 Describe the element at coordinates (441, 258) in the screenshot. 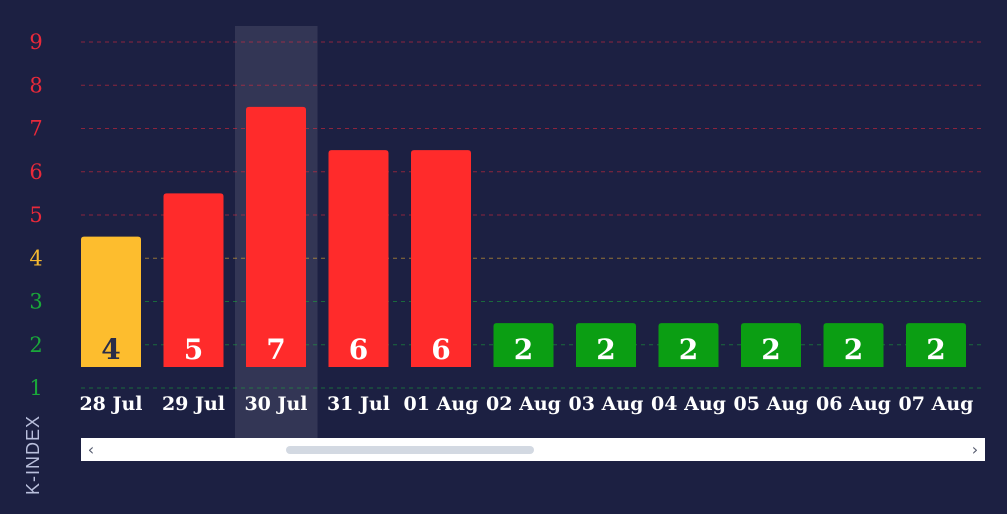

I see `bar-01-aug` at that location.